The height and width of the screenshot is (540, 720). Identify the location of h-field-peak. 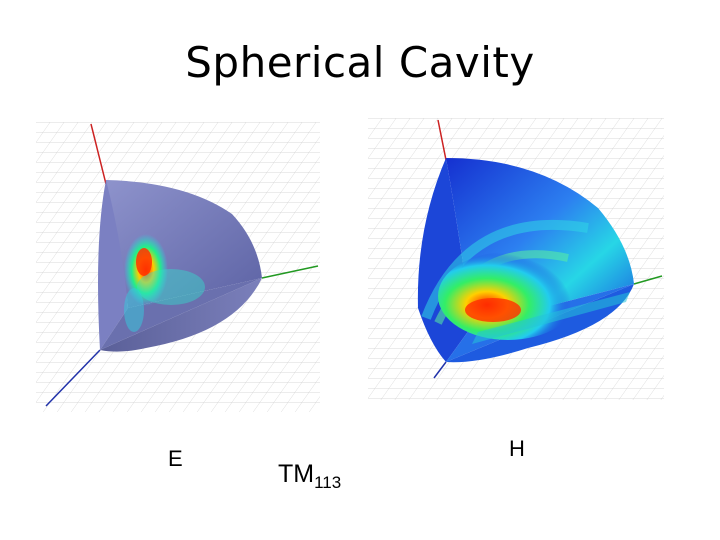
(493, 310).